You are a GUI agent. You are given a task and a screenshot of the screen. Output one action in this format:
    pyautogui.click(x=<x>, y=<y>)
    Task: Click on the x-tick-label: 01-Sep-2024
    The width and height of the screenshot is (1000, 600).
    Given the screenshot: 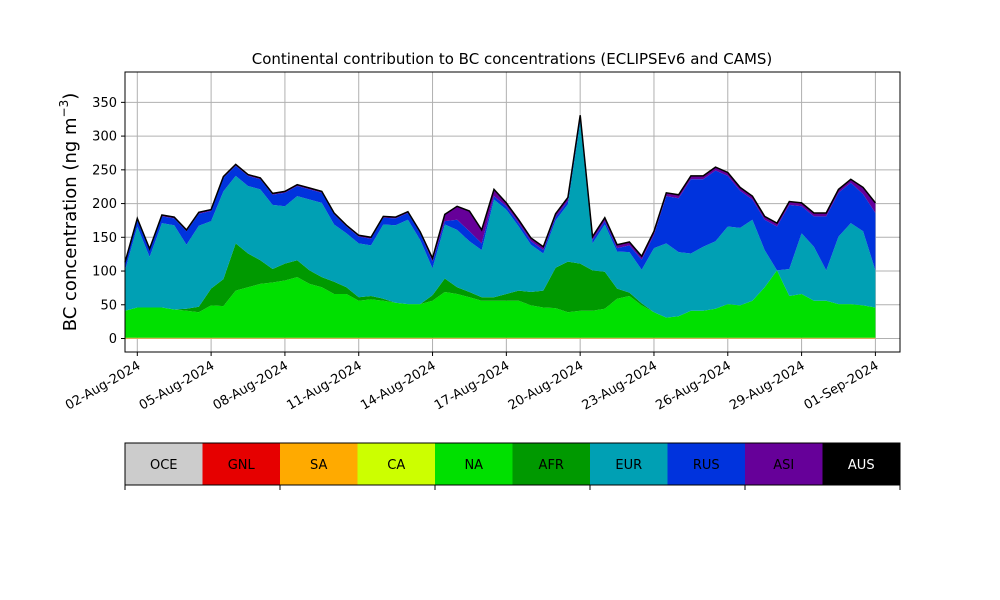 What is the action you would take?
    pyautogui.click(x=842, y=385)
    